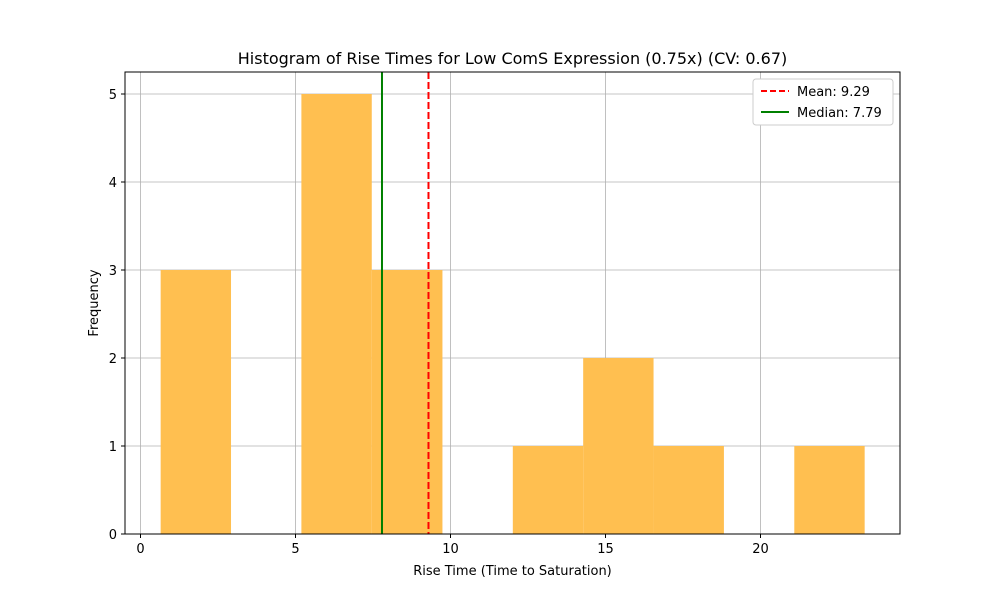 The image size is (1000, 600). What do you see at coordinates (94, 302) in the screenshot?
I see `y-axis-title: Frequency` at bounding box center [94, 302].